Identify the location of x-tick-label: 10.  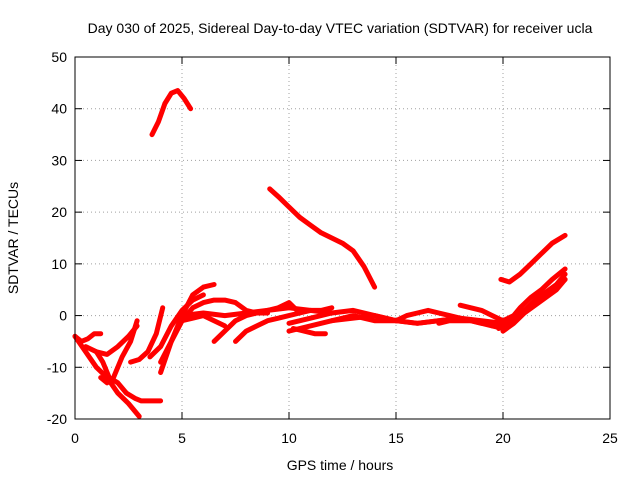
(289, 438).